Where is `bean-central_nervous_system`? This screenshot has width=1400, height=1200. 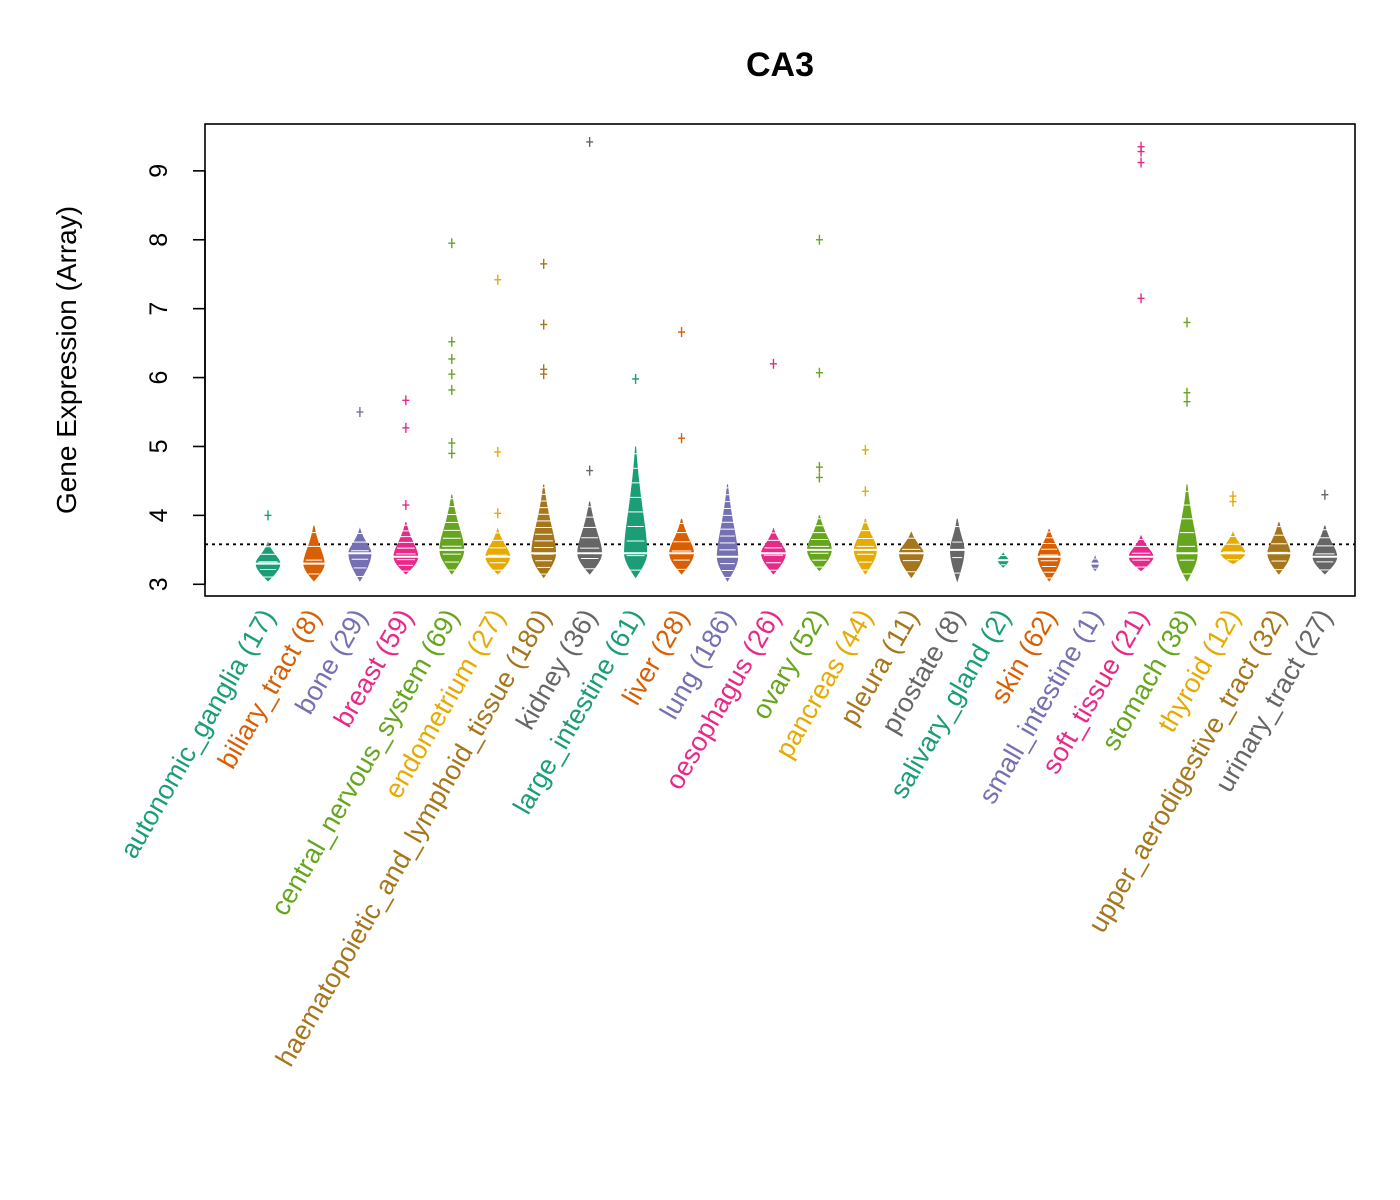
bean-central_nervous_system is located at coordinates (451, 406).